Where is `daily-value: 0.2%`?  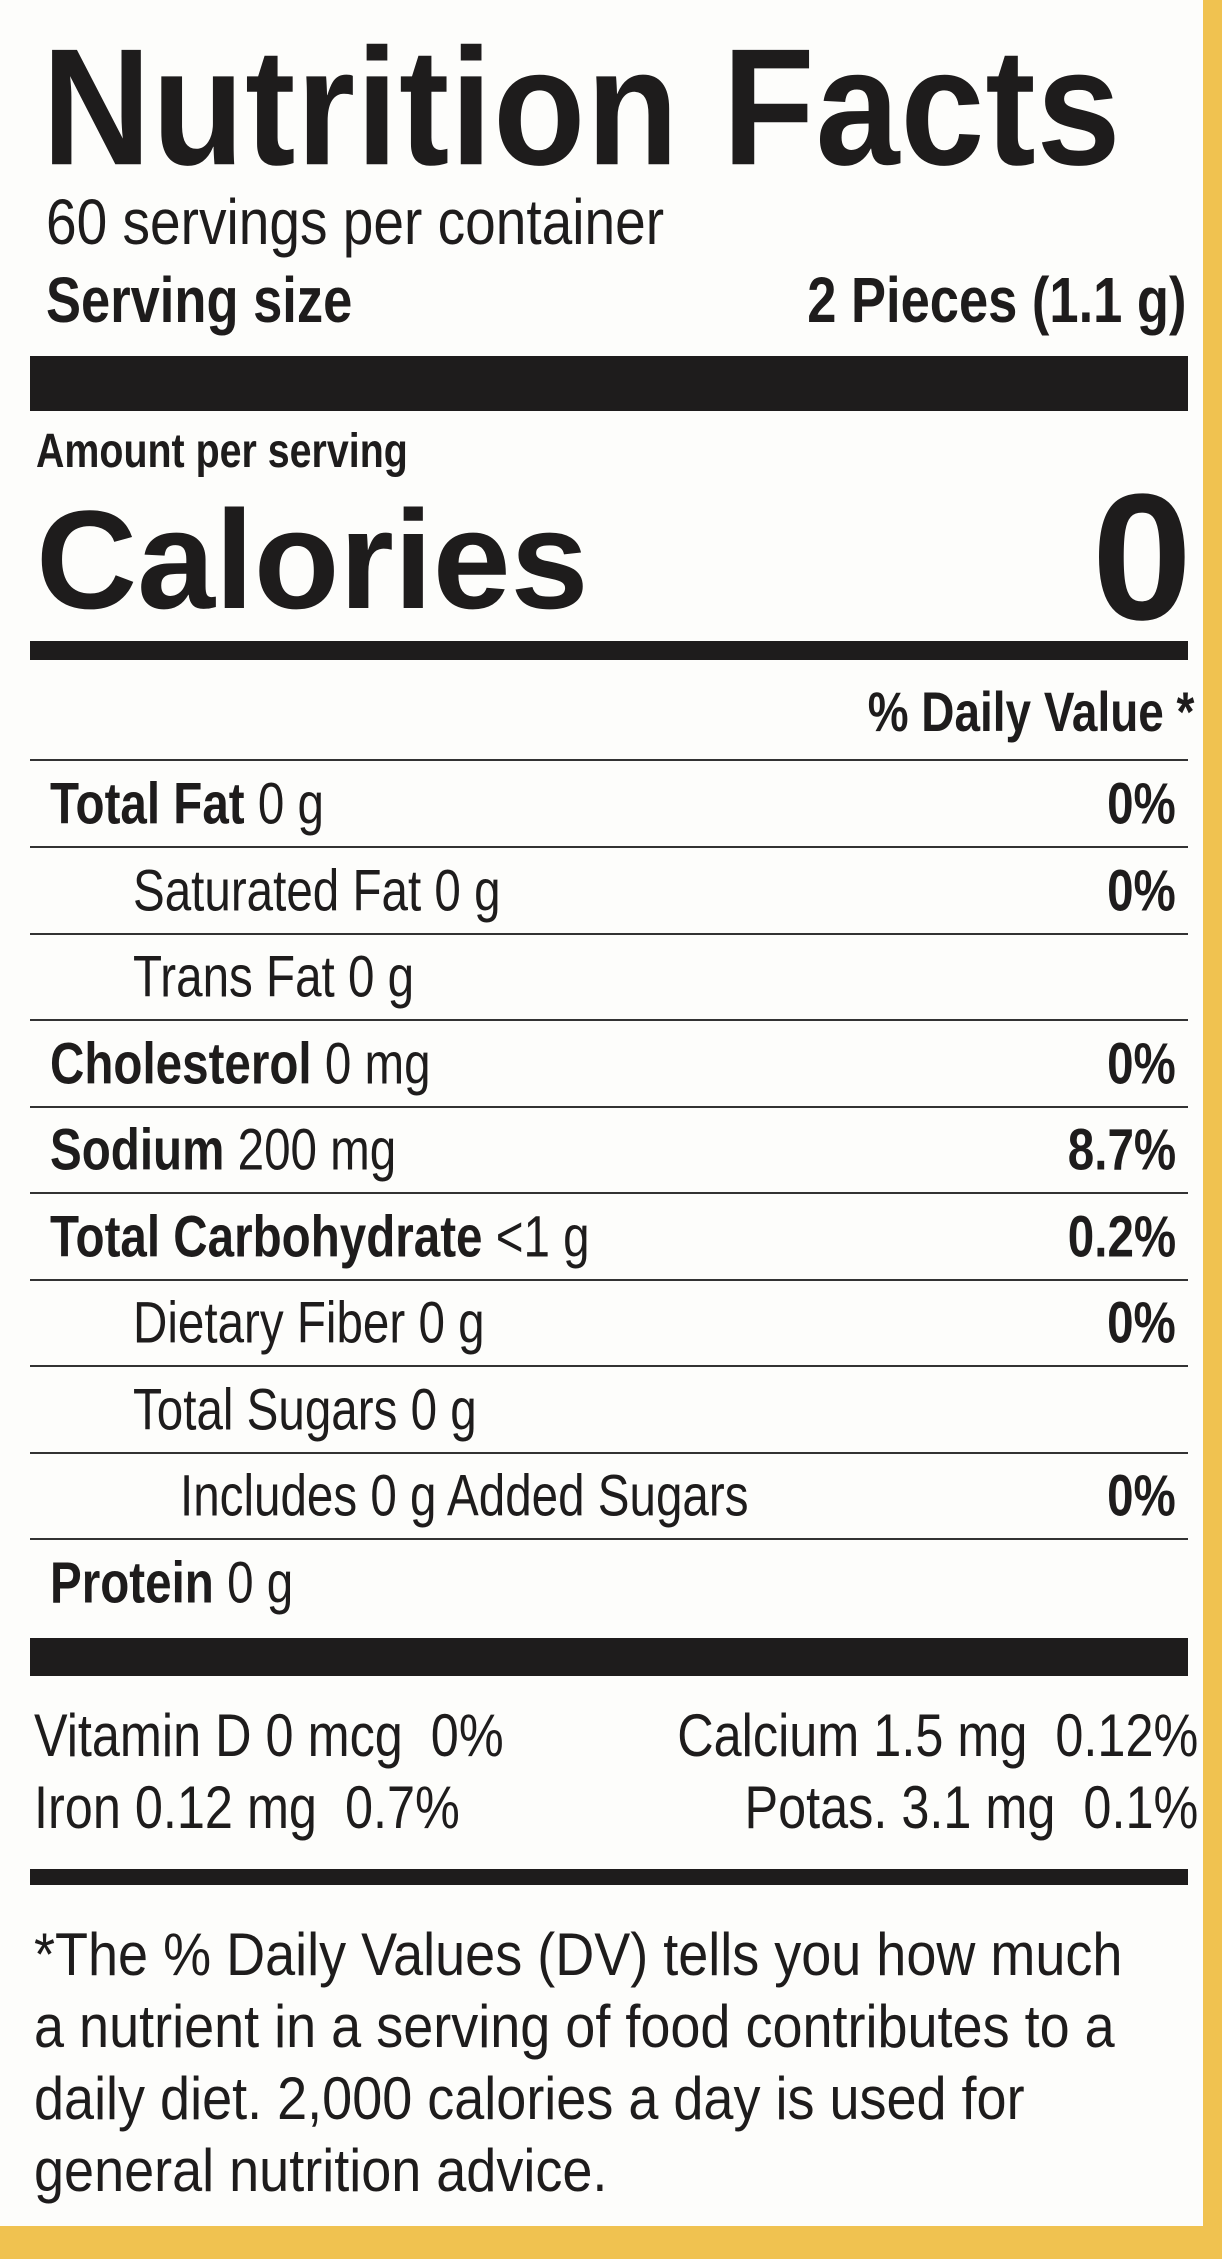
daily-value: 0.2% is located at coordinates (1121, 1236).